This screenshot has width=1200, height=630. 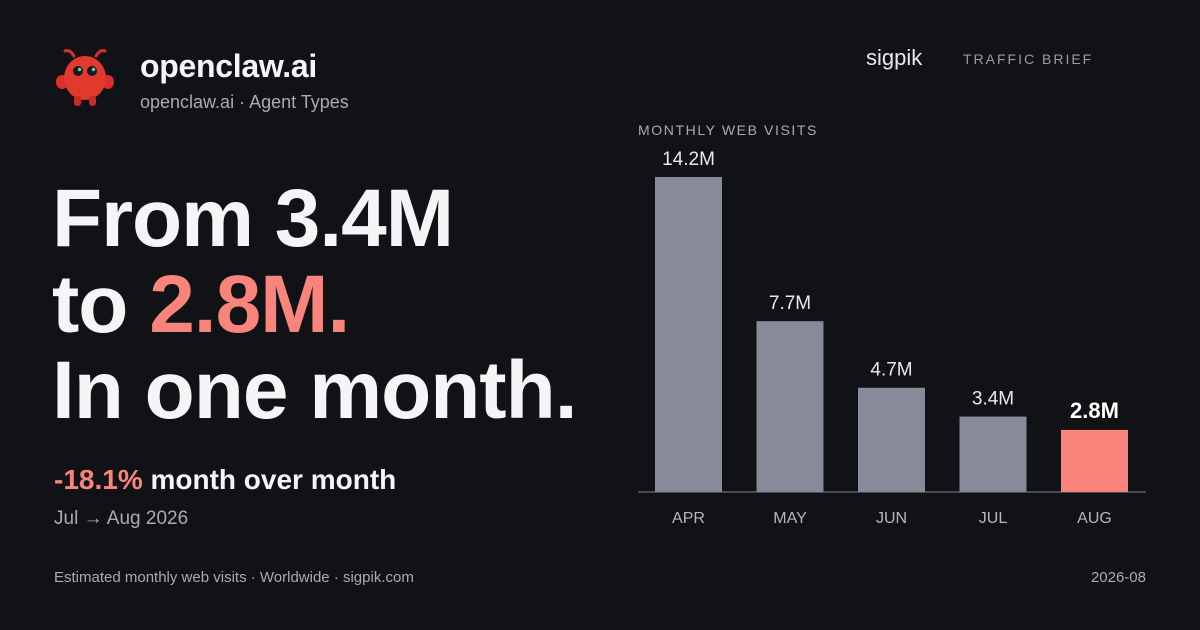 What do you see at coordinates (314, 390) in the screenshot?
I see `headline-line-3: In one month.` at bounding box center [314, 390].